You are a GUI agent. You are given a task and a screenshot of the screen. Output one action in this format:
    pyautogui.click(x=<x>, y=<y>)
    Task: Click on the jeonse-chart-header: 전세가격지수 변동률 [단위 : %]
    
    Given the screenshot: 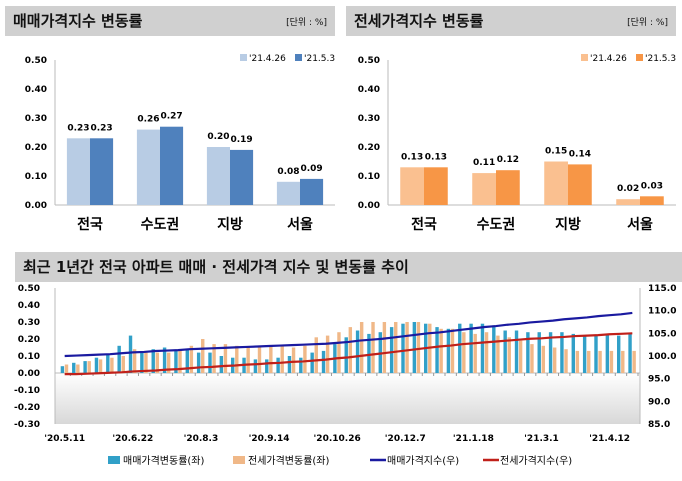 What is the action you would take?
    pyautogui.click(x=511, y=21)
    